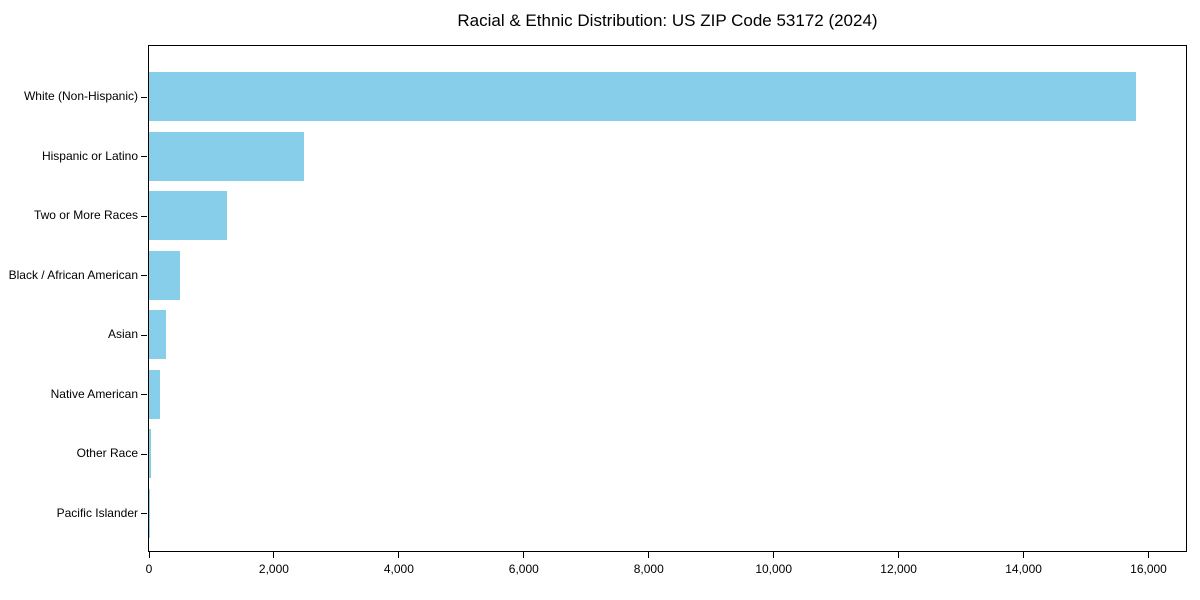 This screenshot has width=1200, height=600. I want to click on bar-asian, so click(158, 334).